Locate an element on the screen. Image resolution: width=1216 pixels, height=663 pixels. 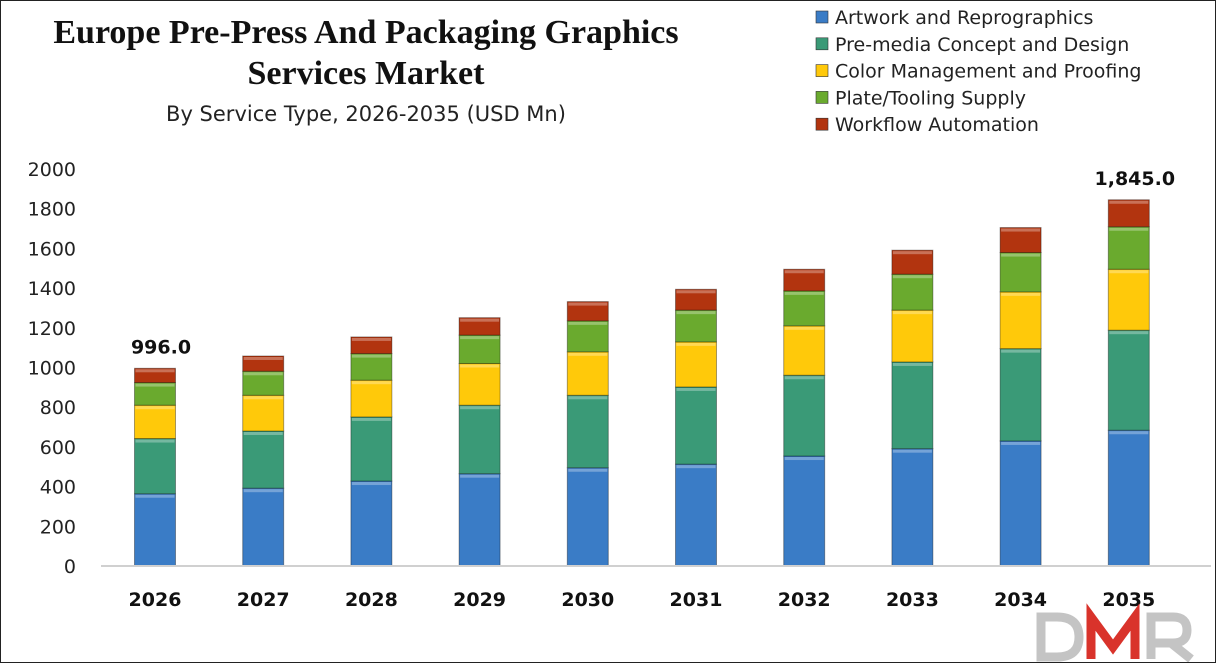
legend-label: Artwork and Reprographics is located at coordinates (964, 18).